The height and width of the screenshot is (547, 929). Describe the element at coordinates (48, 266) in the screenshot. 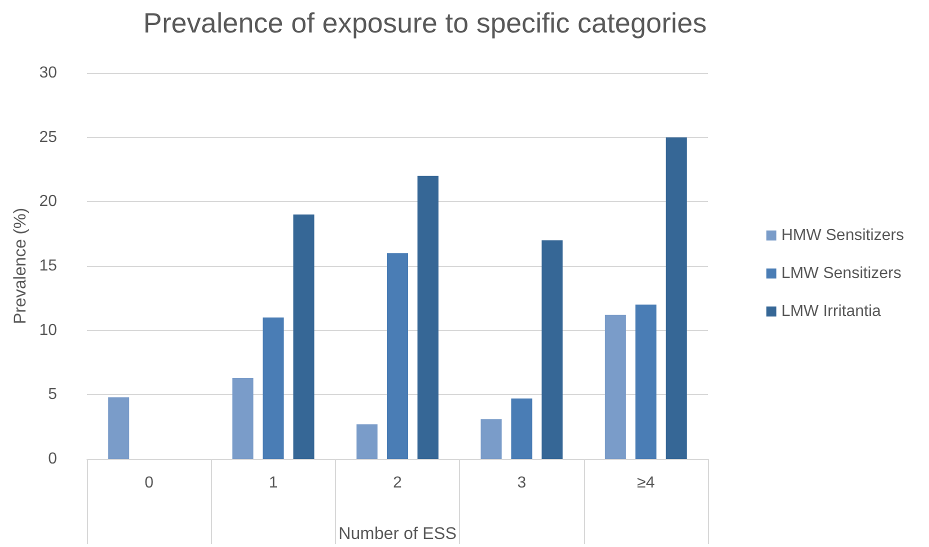

I see `y-tick-label: 15` at that location.